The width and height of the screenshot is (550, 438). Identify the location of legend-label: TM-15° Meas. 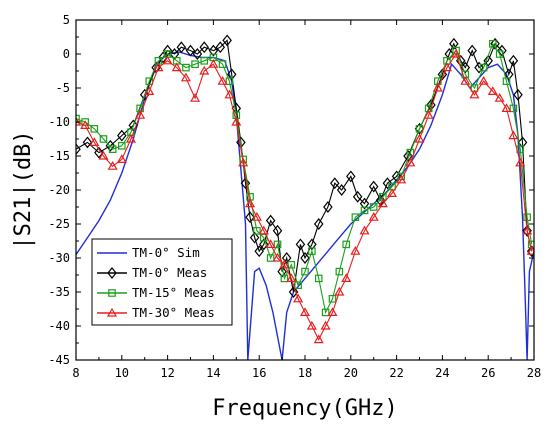
(173, 292).